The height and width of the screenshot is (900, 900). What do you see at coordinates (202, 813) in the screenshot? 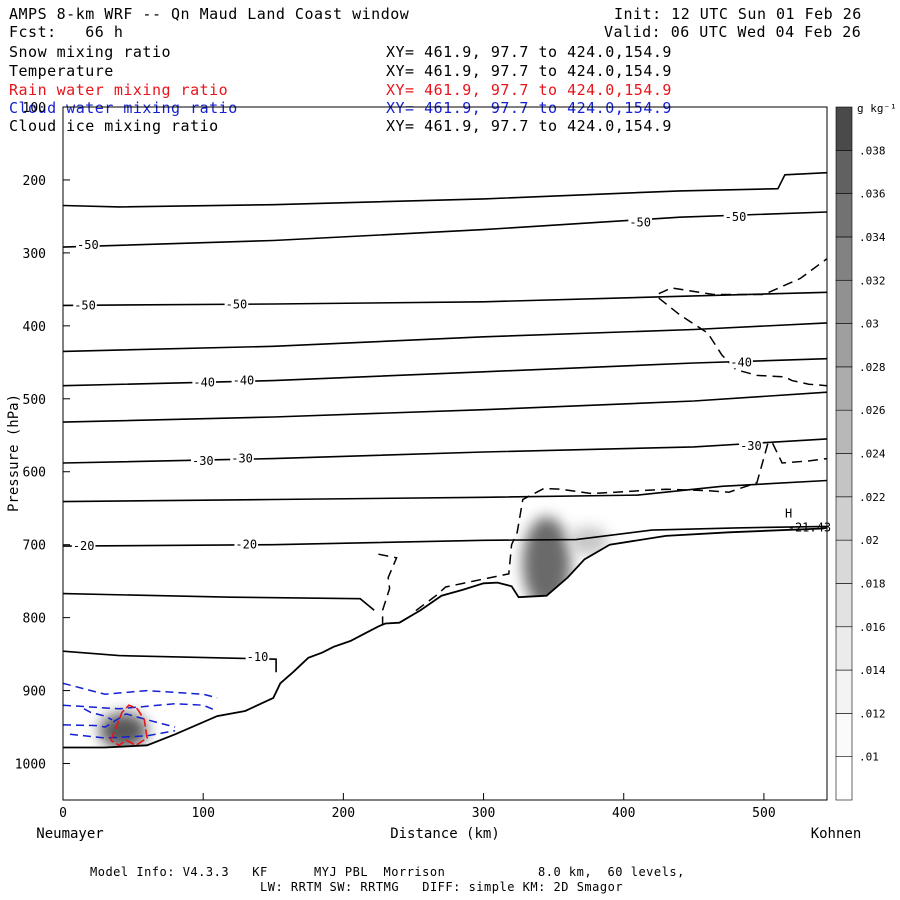
I see `x-tick-label: 100` at bounding box center [202, 813].